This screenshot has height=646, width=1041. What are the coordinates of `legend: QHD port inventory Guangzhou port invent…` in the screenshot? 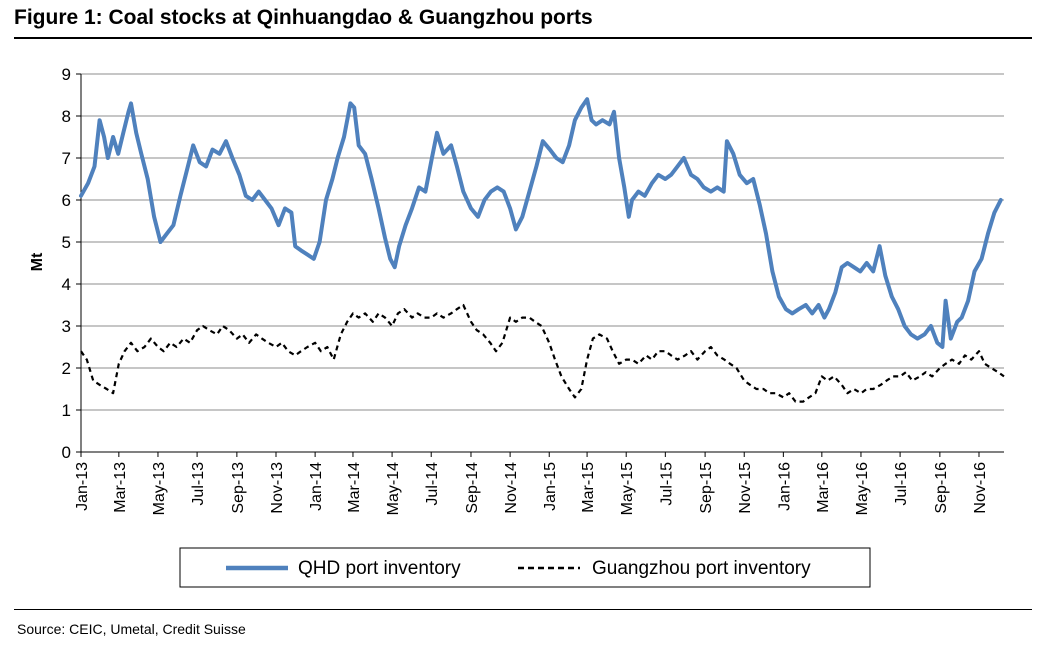 It's located at (525, 567).